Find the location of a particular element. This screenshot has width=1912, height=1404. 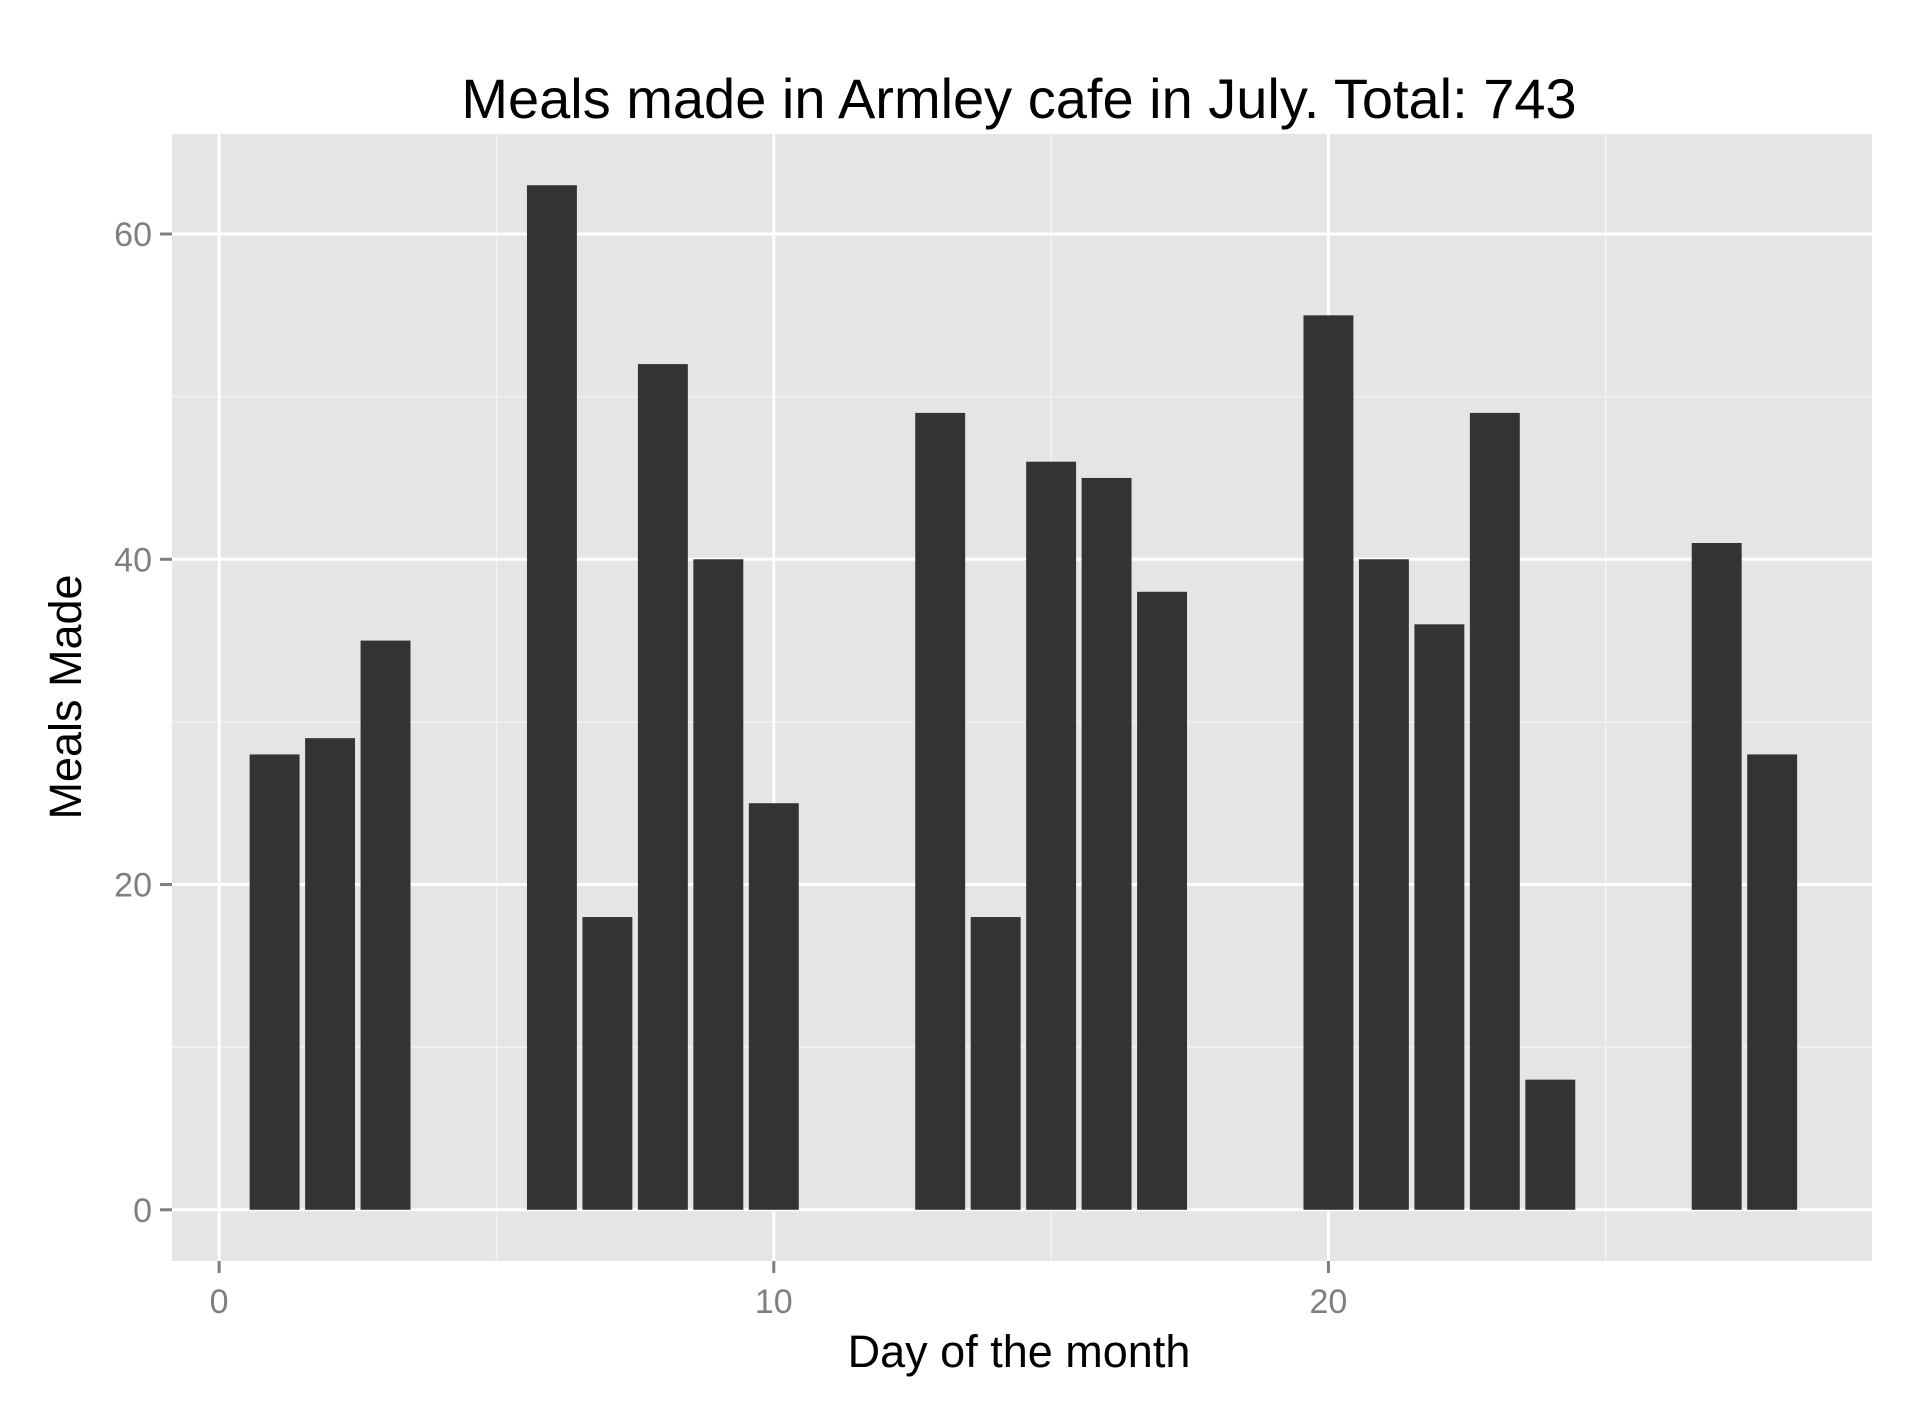

y-tick-label: 0 is located at coordinates (142, 1211).